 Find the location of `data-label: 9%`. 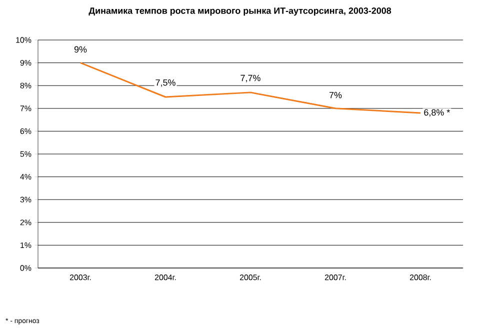

data-label: 9% is located at coordinates (80, 49).